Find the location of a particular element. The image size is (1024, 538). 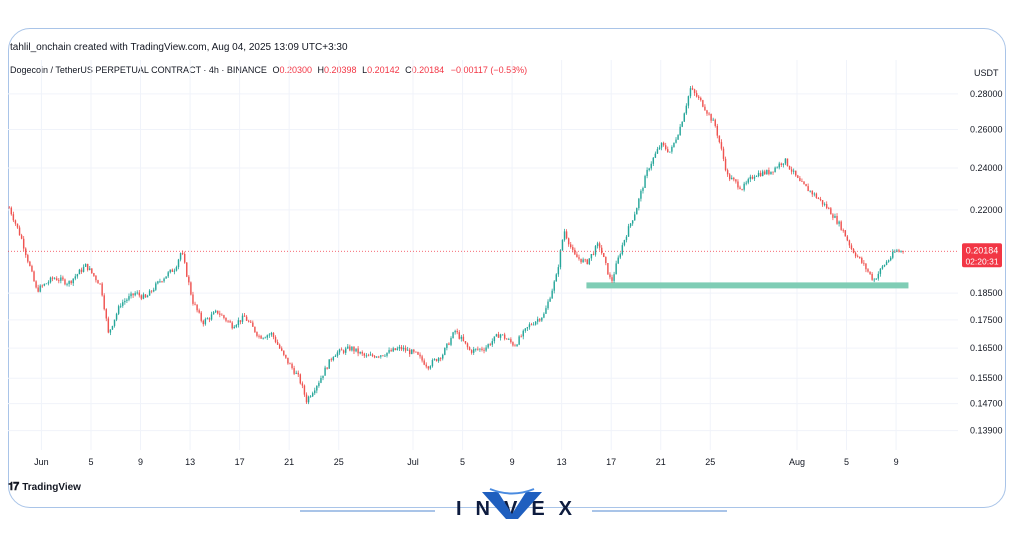

tradingview-wordmark: TradingView is located at coordinates (51, 487).